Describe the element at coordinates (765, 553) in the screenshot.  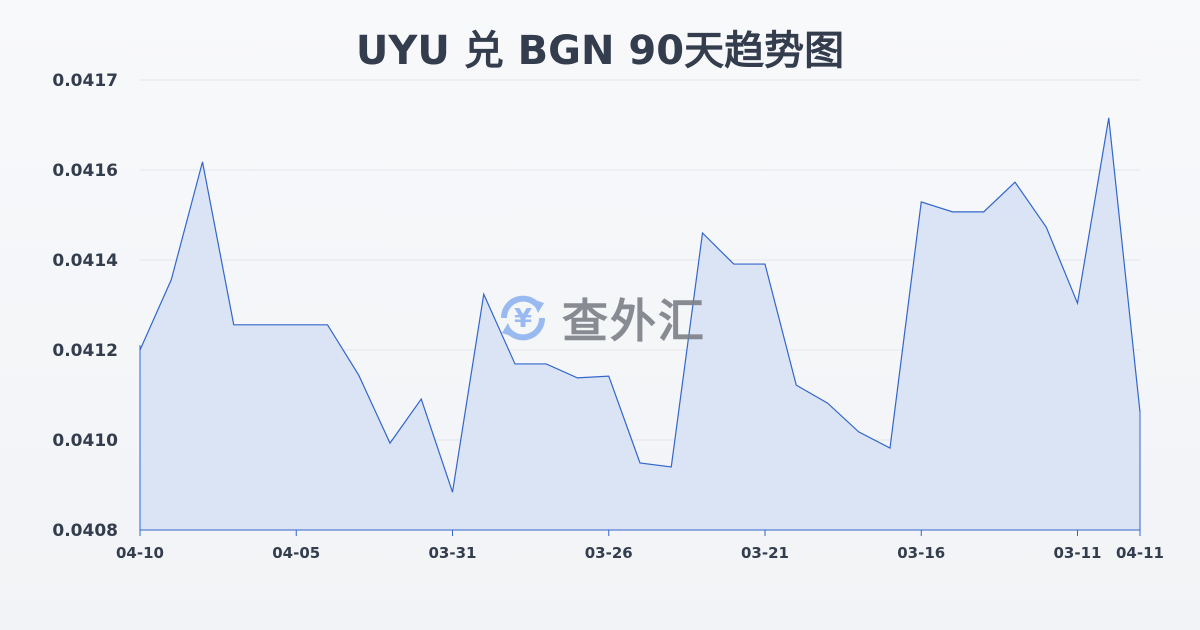
I see `x-tick-label: 03-21` at that location.